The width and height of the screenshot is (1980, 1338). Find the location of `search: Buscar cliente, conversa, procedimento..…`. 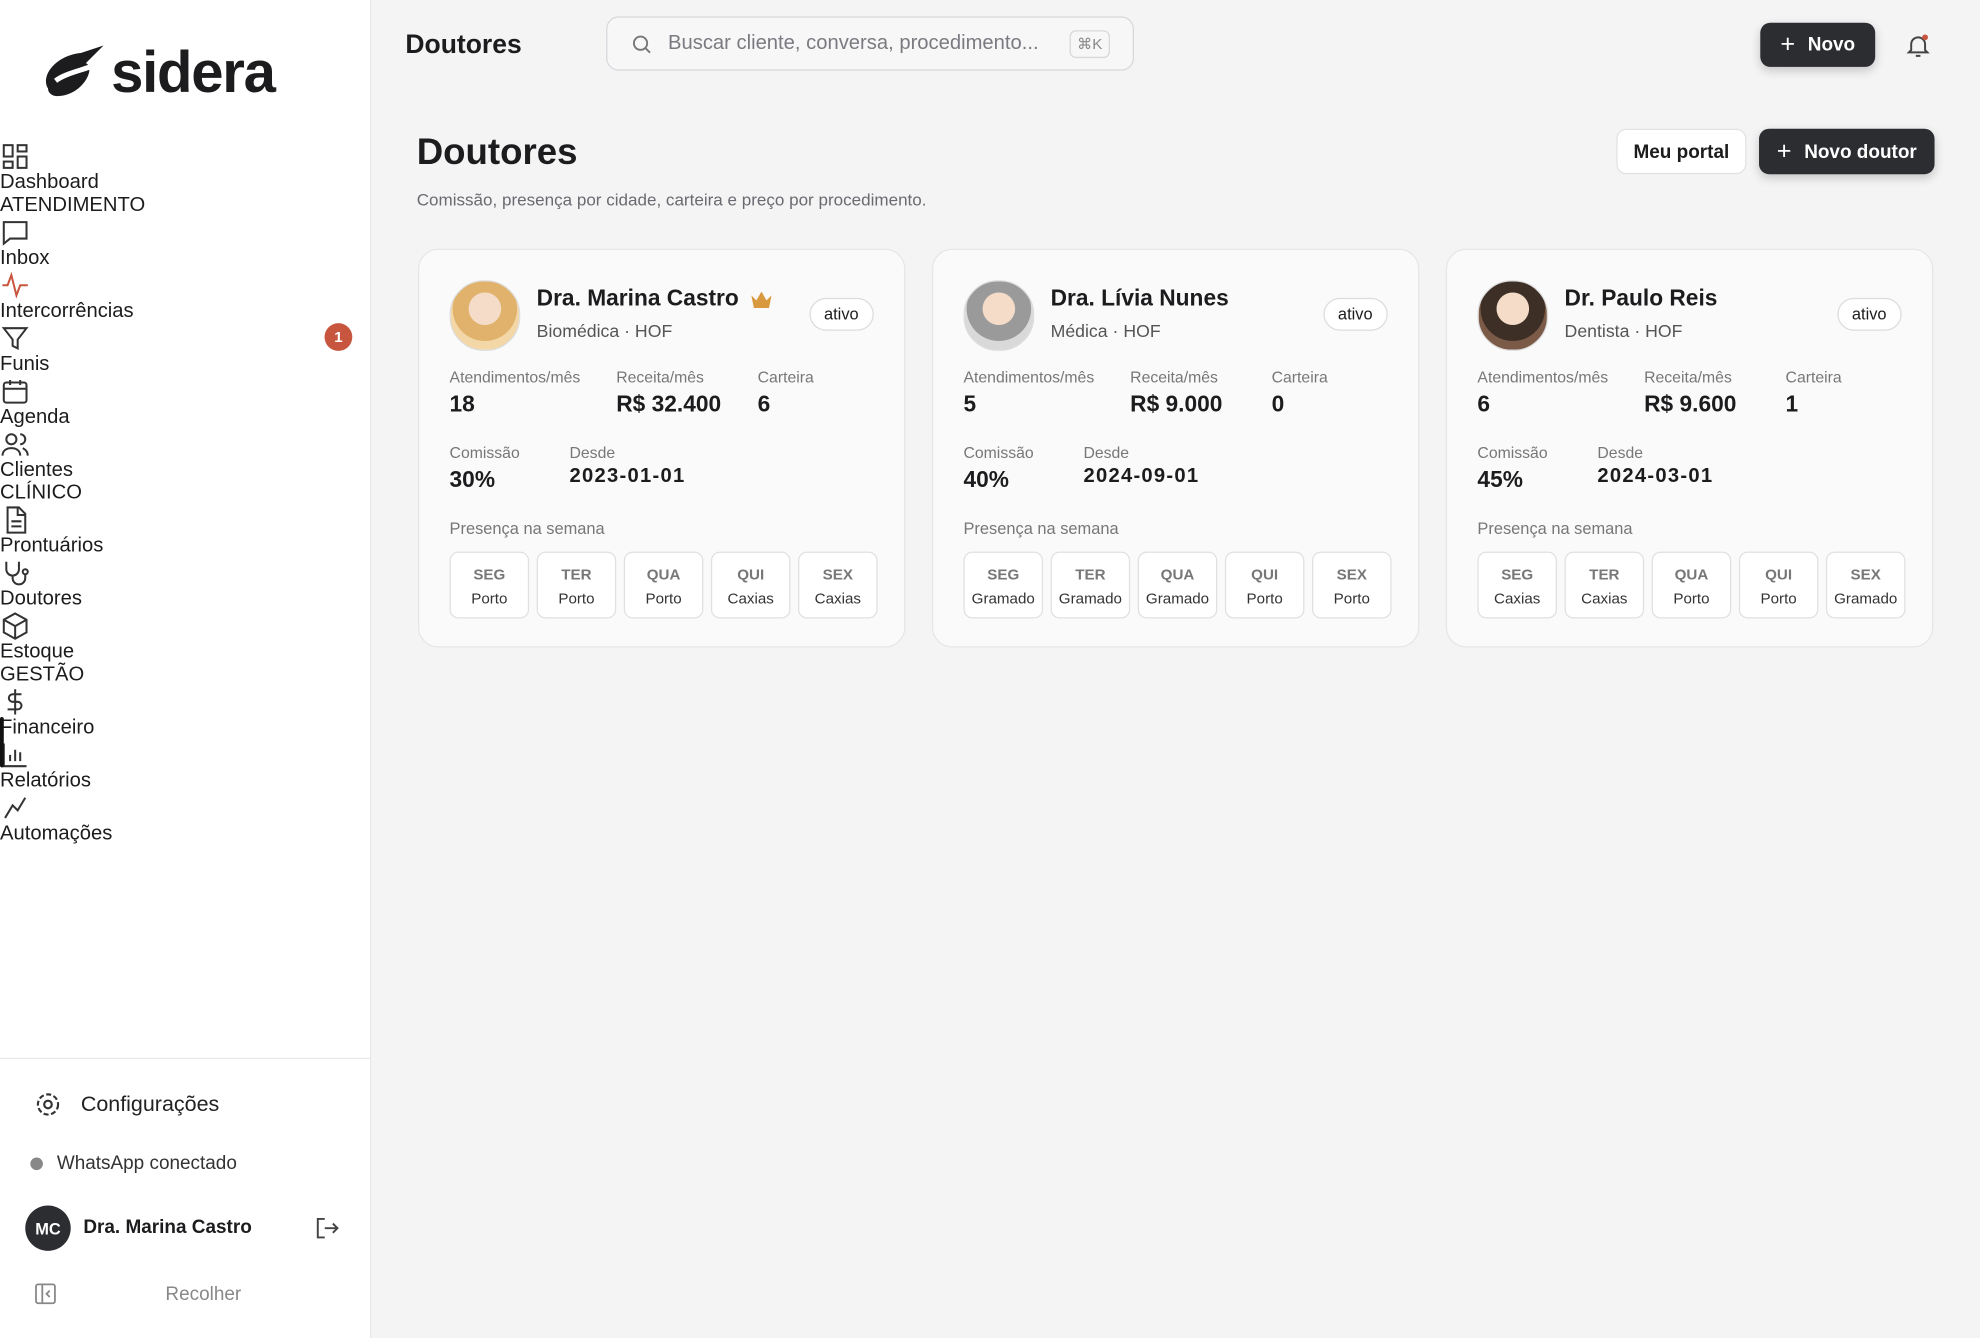

search: Buscar cliente, conversa, procedimento..… is located at coordinates (870, 43).